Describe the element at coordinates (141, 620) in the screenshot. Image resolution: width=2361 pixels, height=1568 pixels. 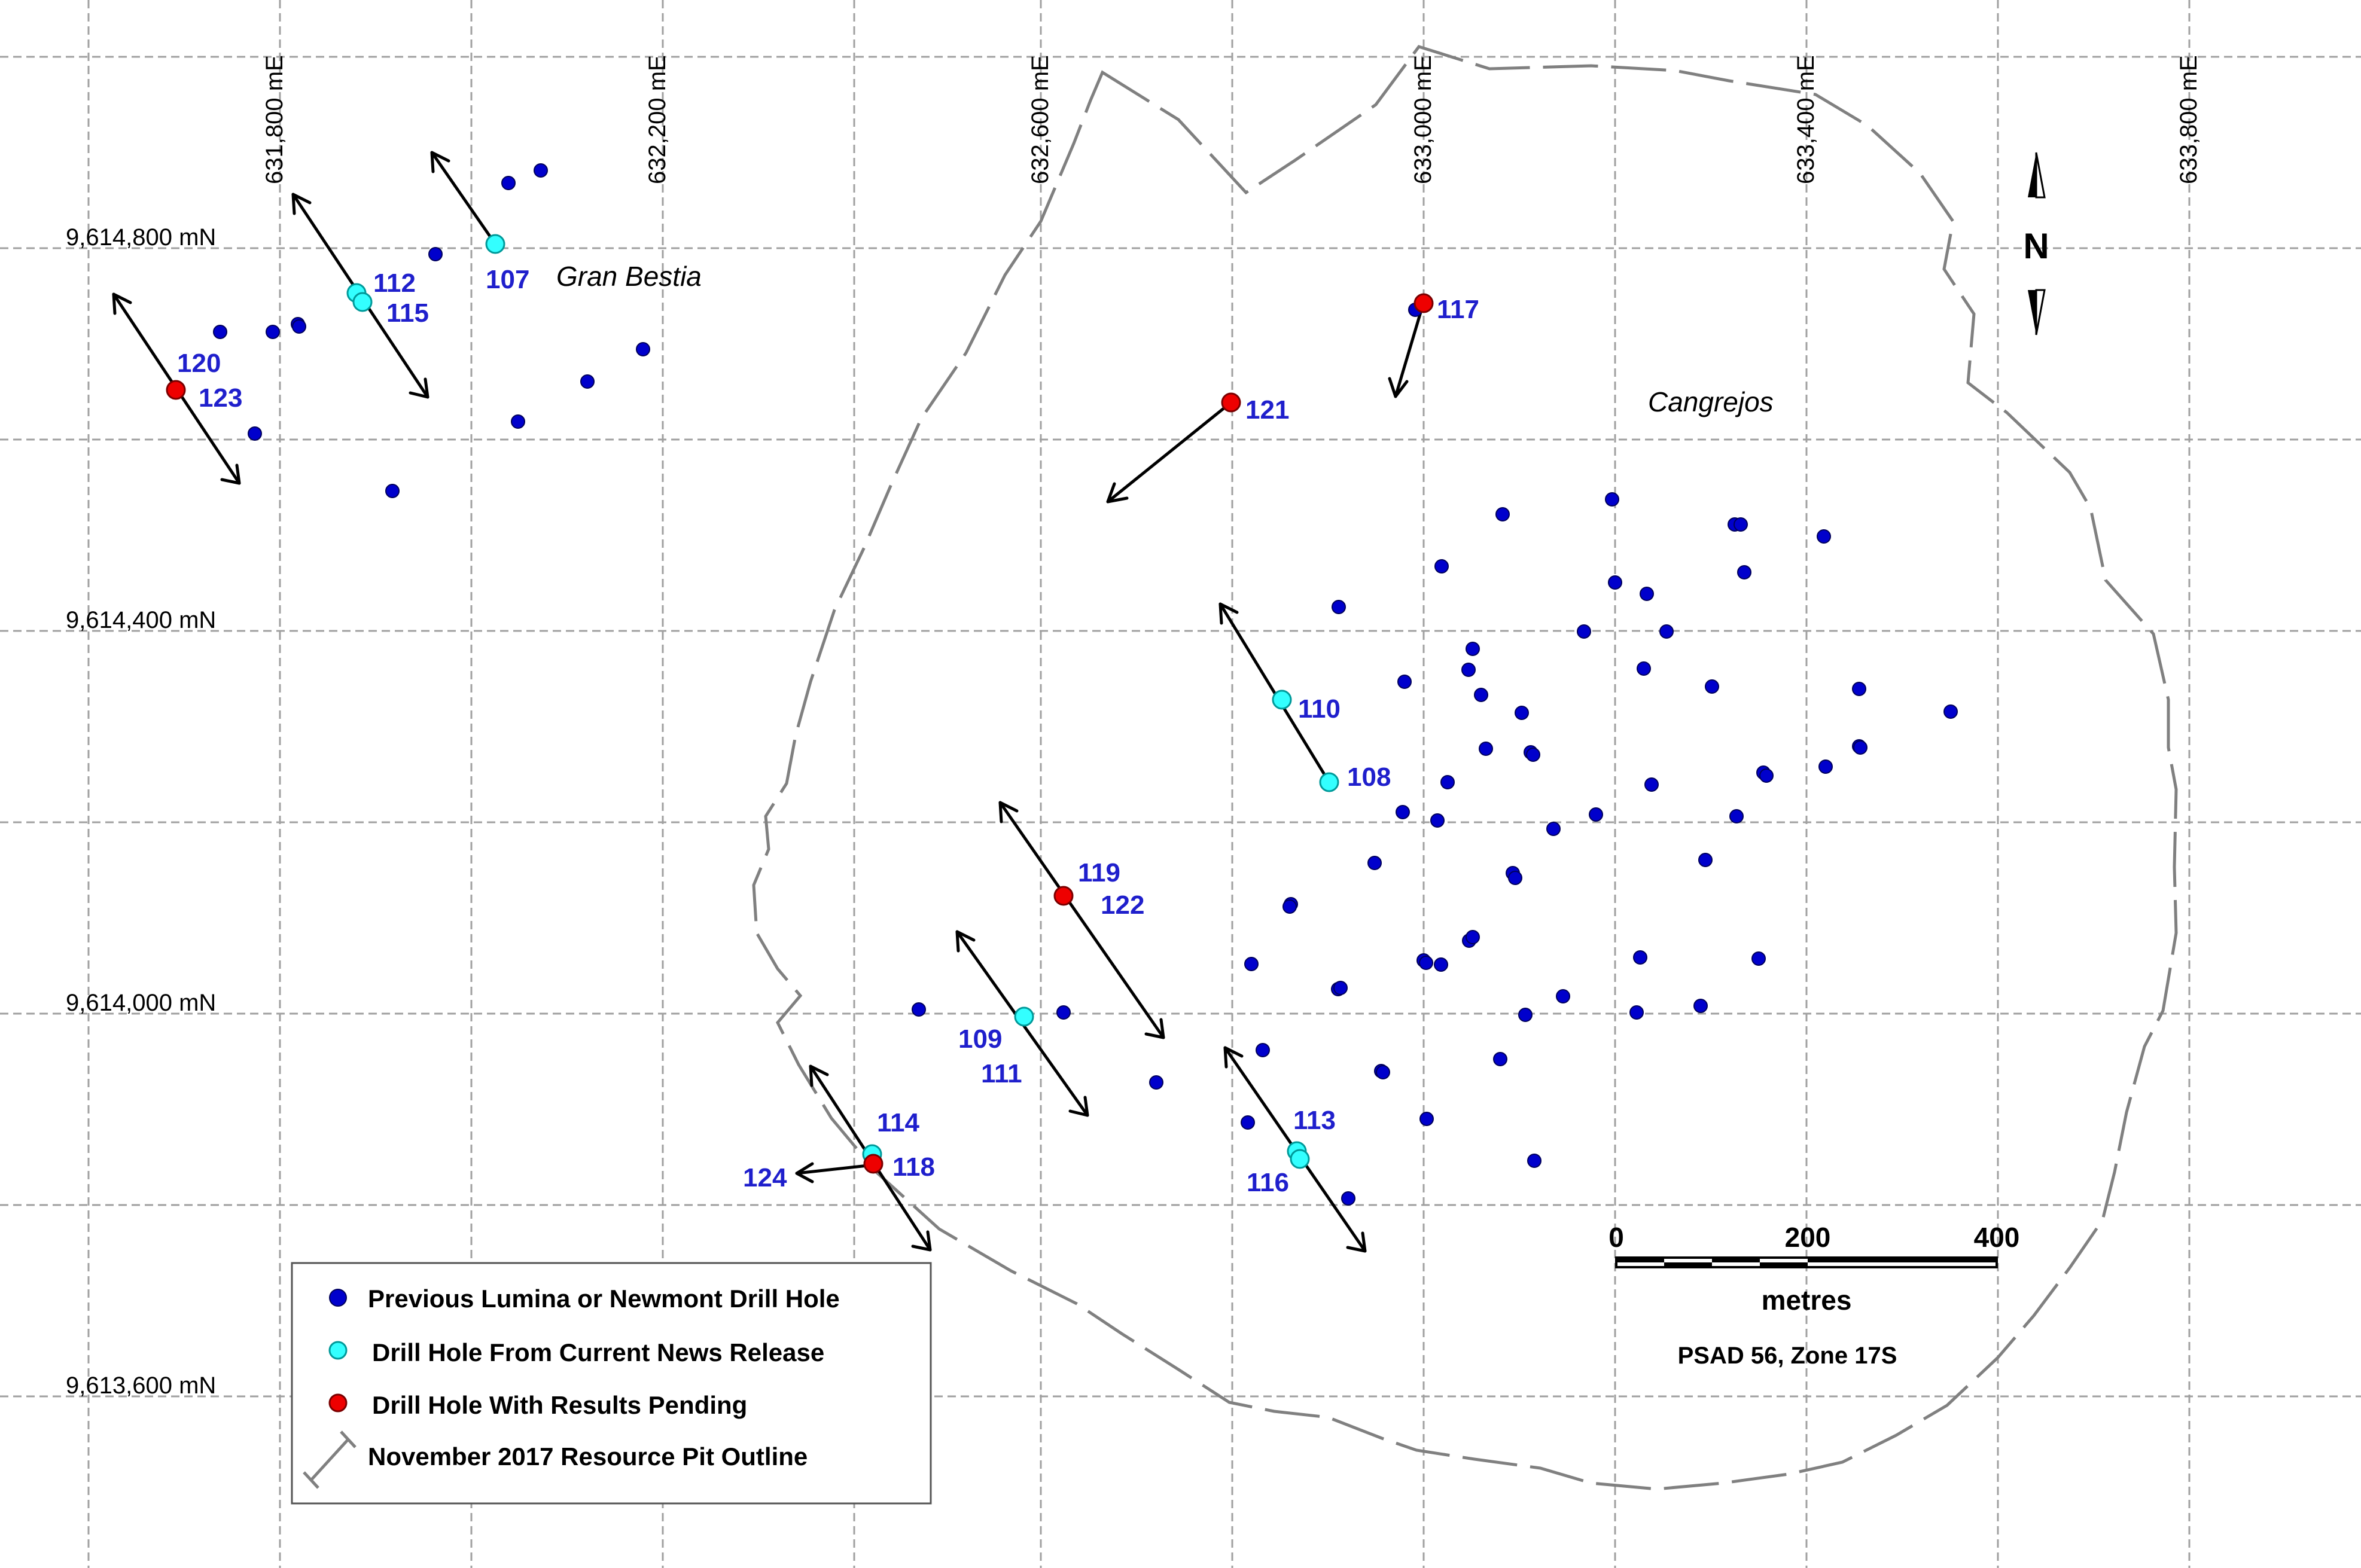
I see `northing-label: 9,614,400 mN` at that location.